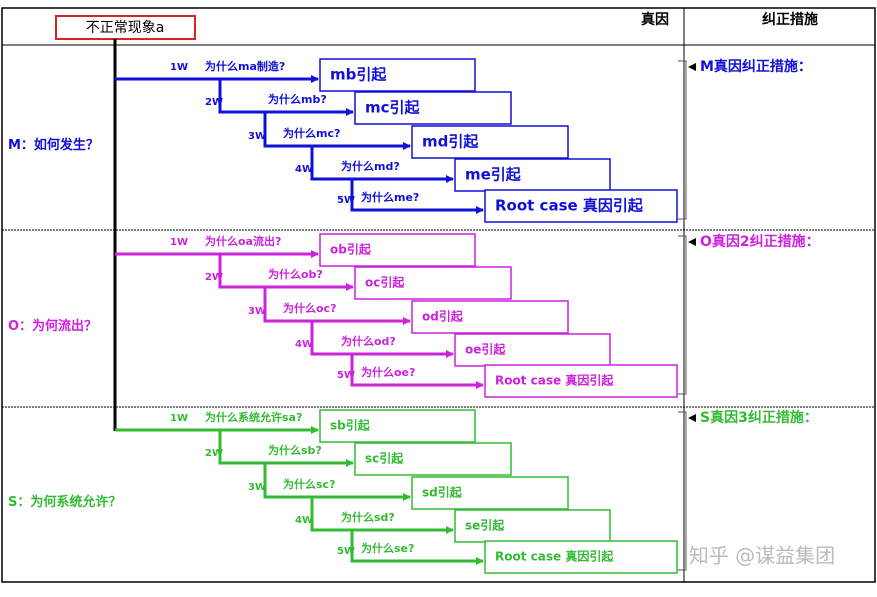  Describe the element at coordinates (790, 19) in the screenshot. I see `action-column: 纠正措施` at that location.